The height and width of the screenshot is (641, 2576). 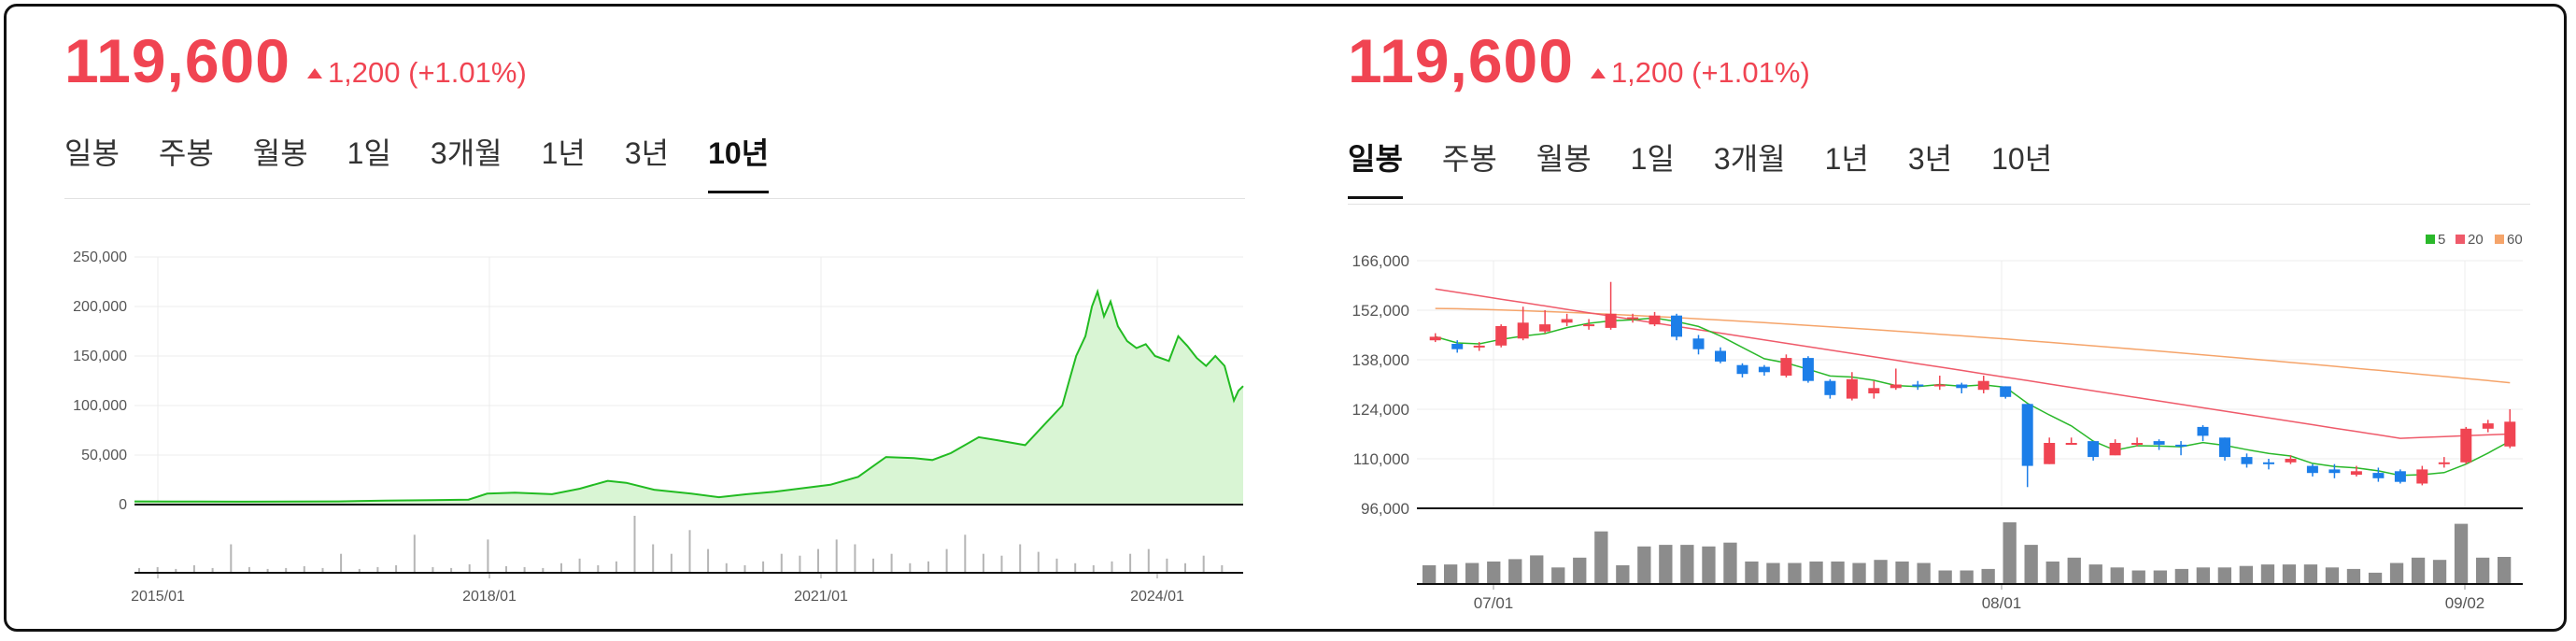 I want to click on price-area, so click(x=688, y=398).